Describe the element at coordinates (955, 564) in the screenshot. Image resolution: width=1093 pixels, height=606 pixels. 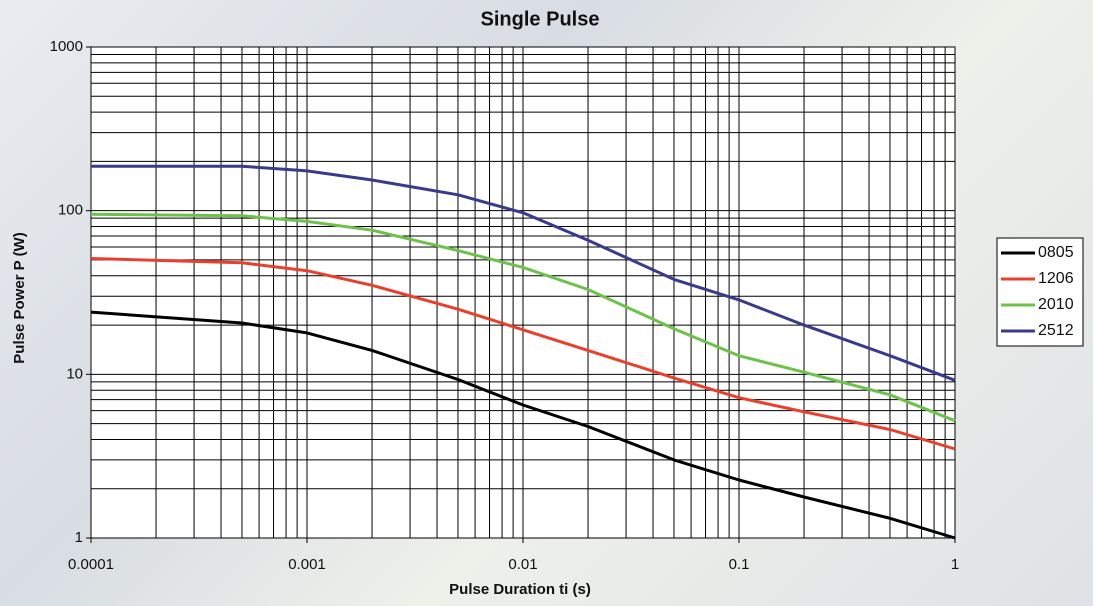
I see `x-tick-label: 1` at that location.